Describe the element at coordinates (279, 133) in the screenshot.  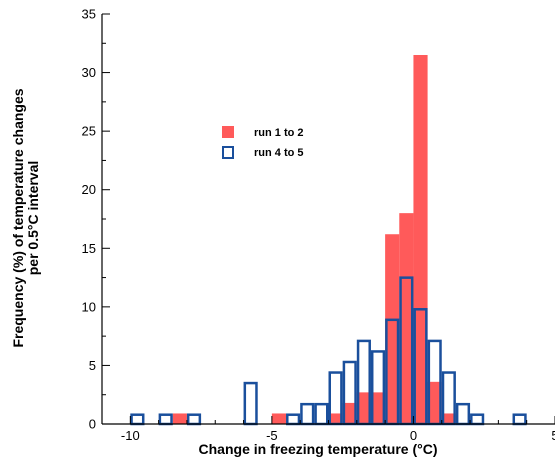
I see `legend-label: run 1 to 2` at that location.